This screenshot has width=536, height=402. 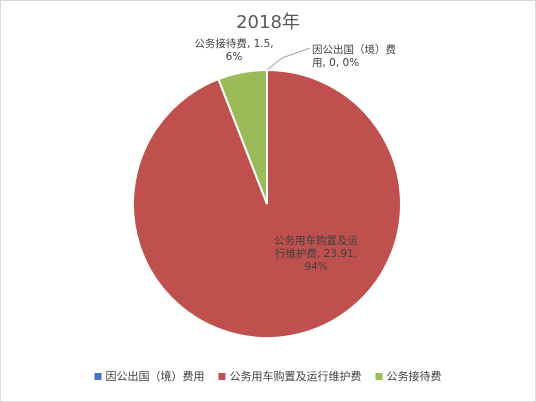 I want to click on legend-label-2: 公务接待费, so click(x=414, y=376).